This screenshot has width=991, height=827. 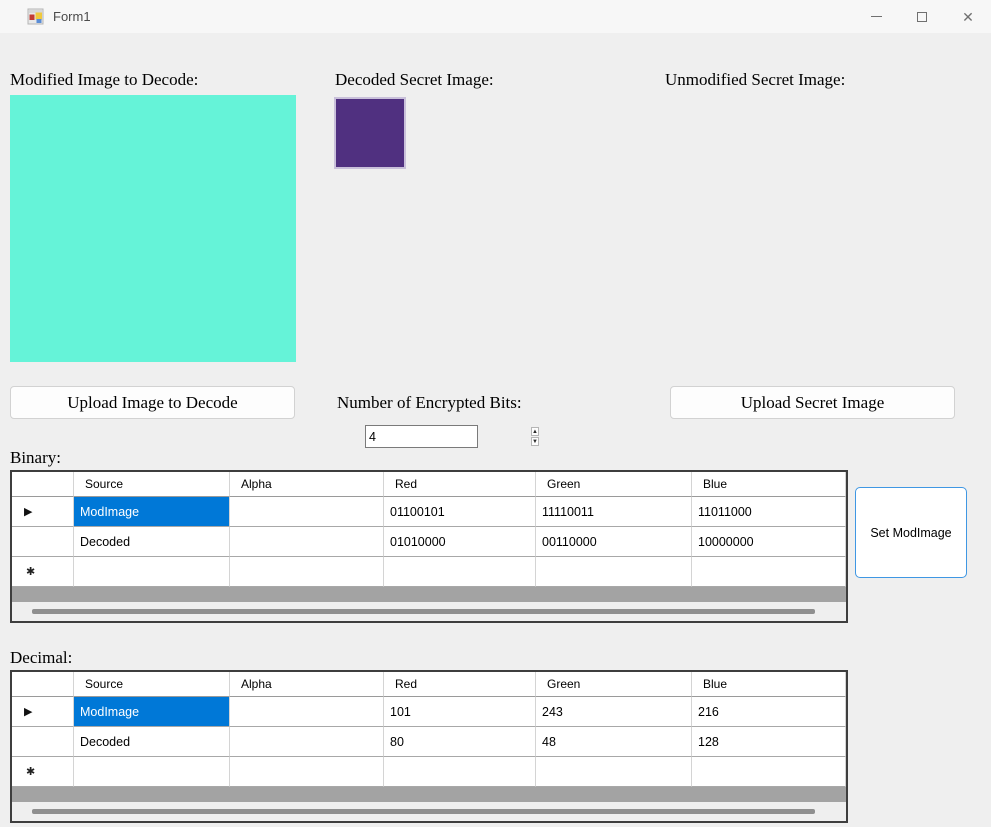 I want to click on cell-blue: 216, so click(x=769, y=712).